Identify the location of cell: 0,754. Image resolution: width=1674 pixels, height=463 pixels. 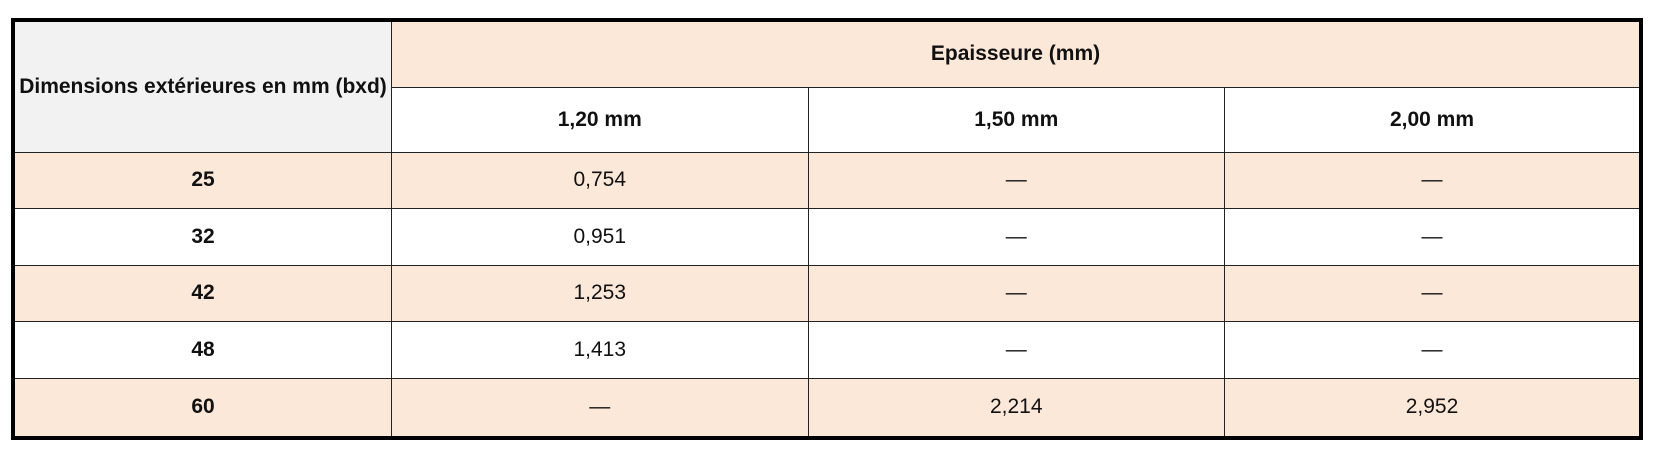
(600, 180).